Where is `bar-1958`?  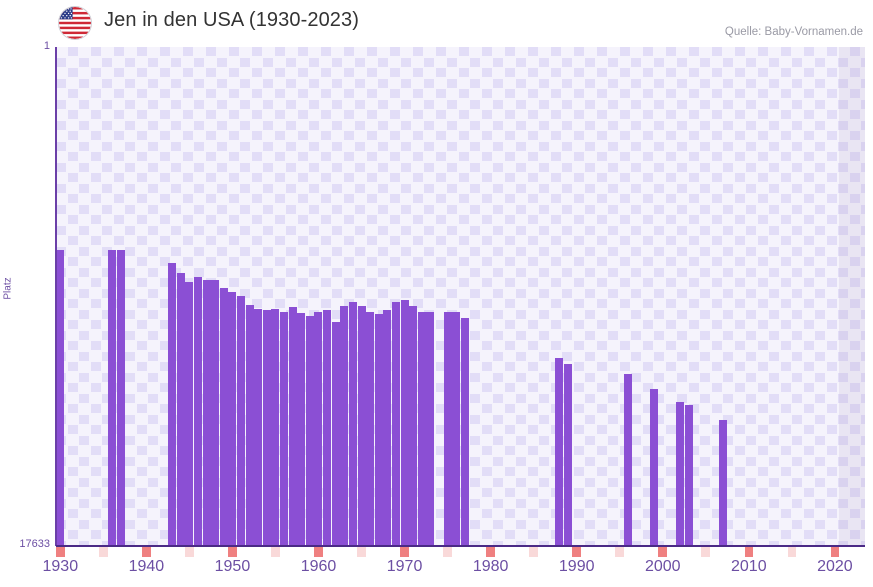
bar-1958 is located at coordinates (301, 429).